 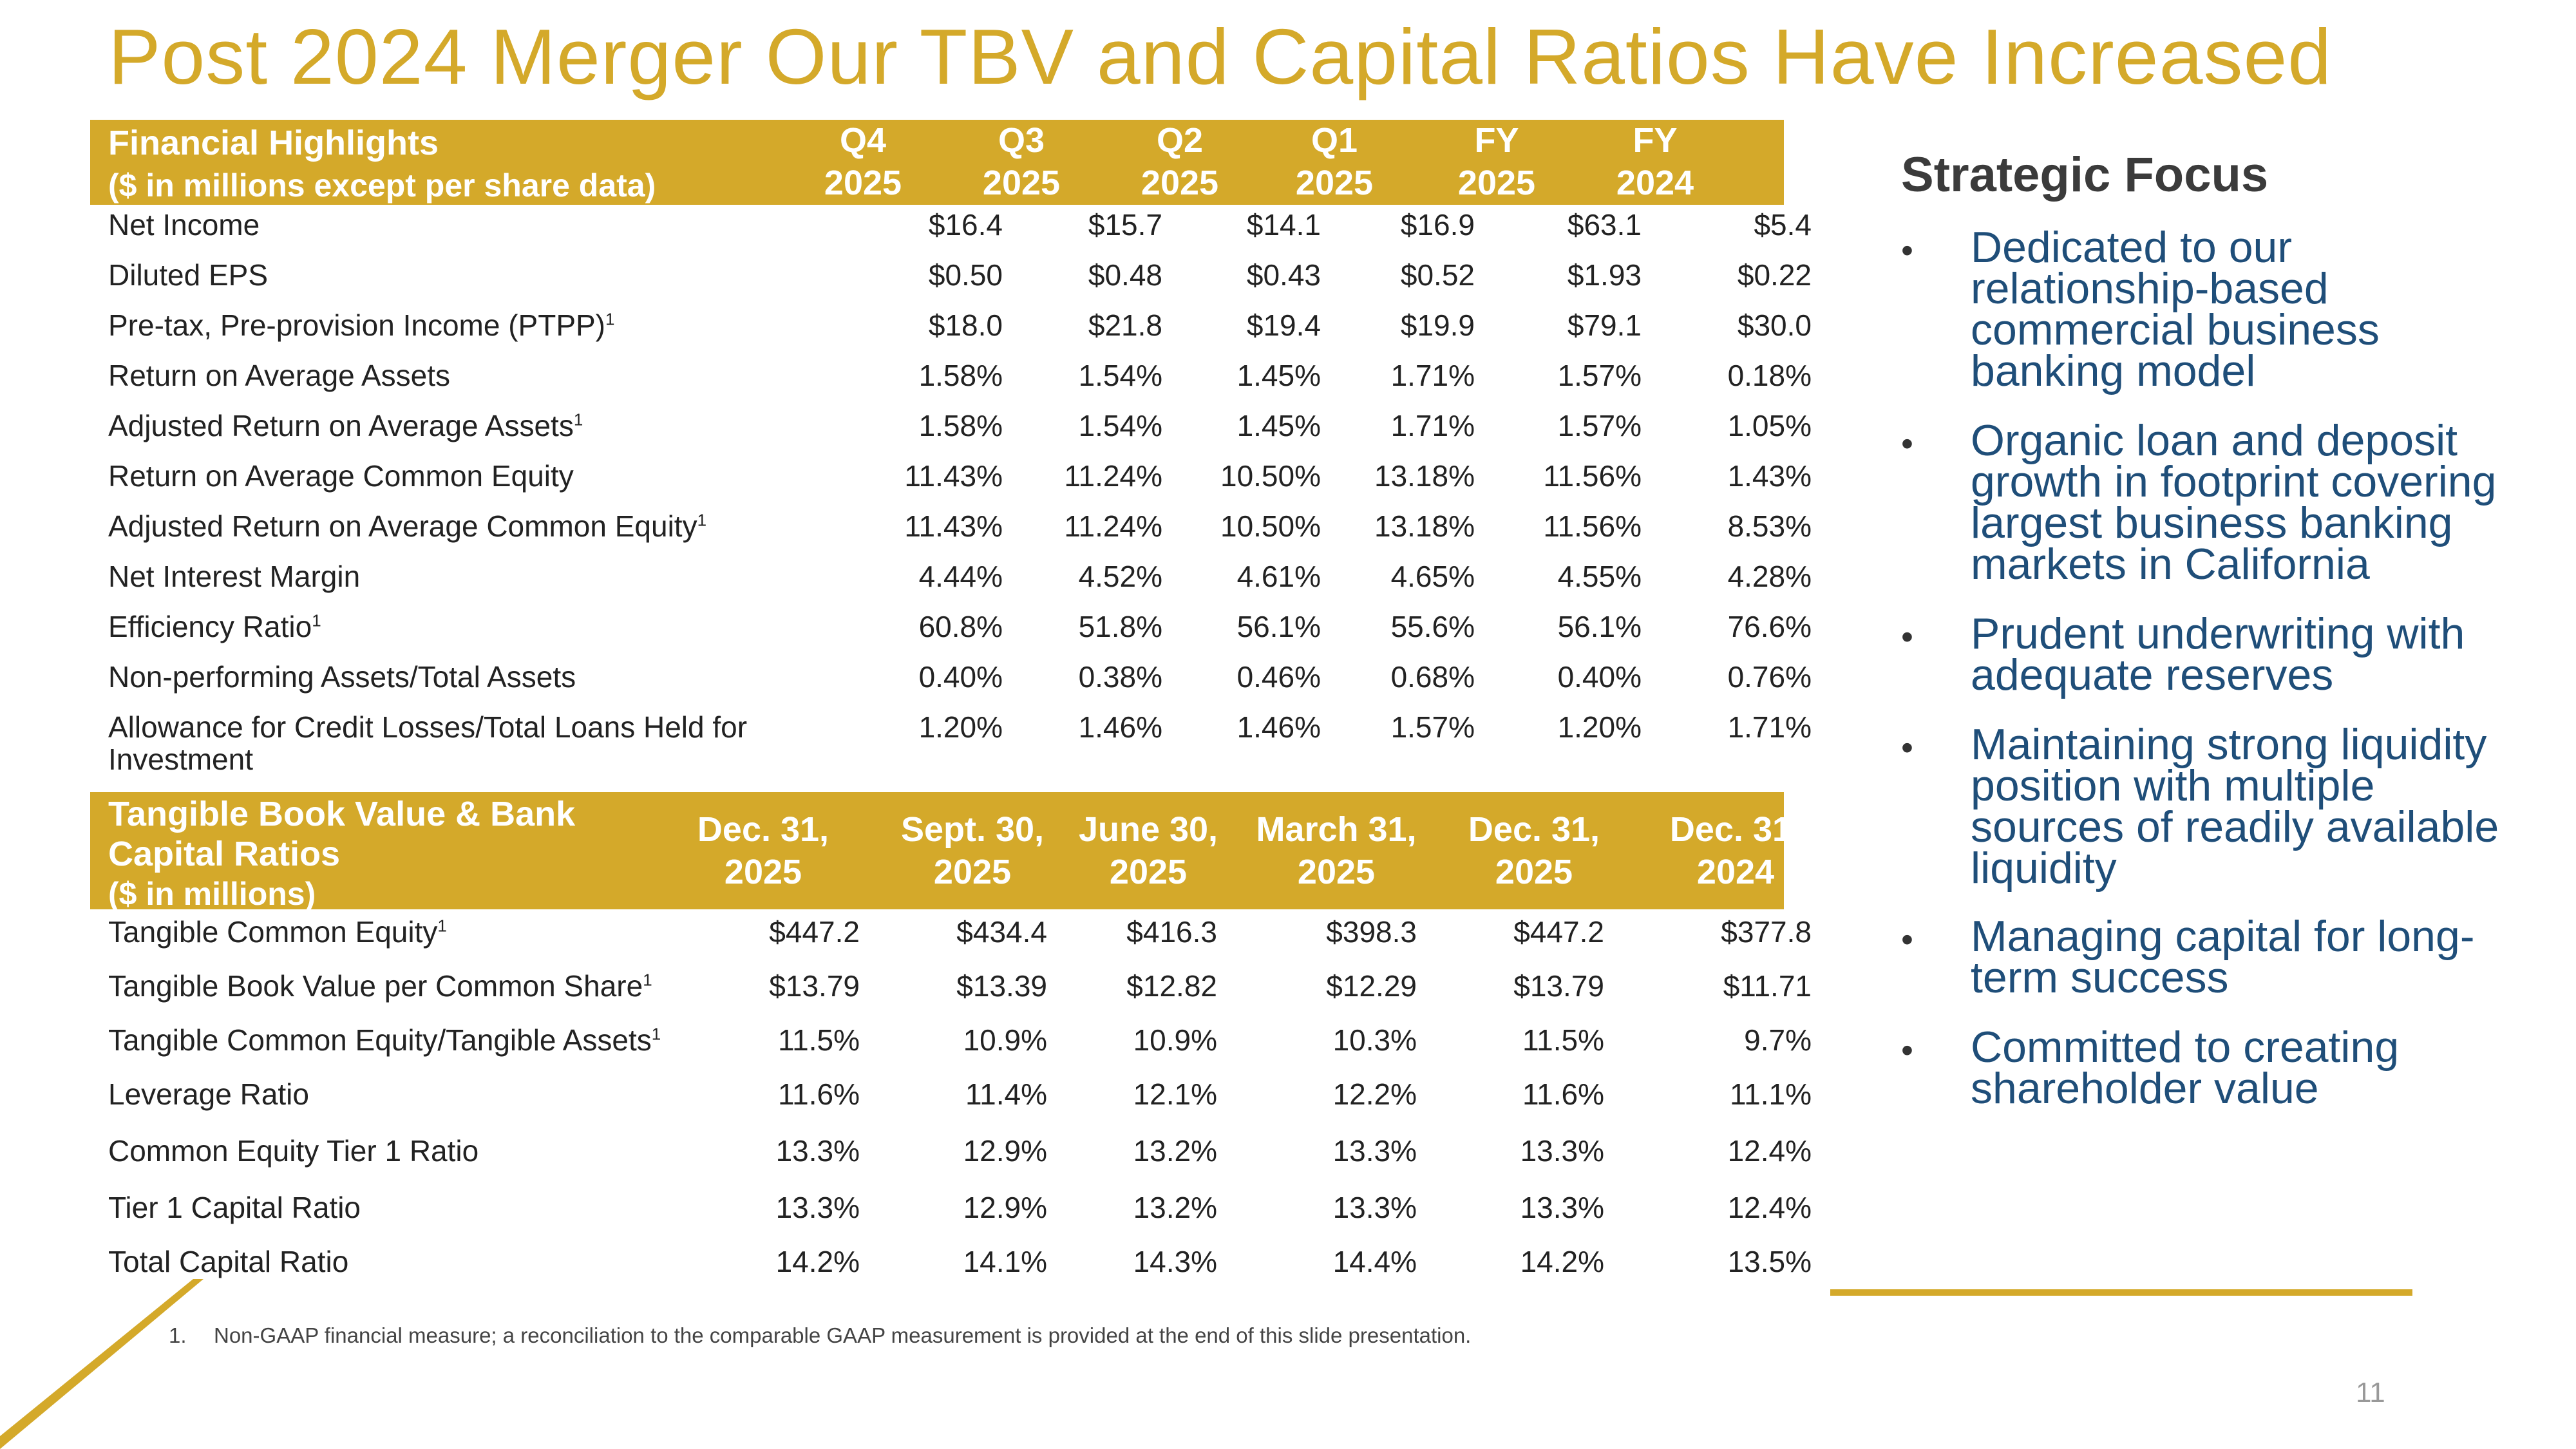 What do you see at coordinates (1432, 375) in the screenshot?
I see `fh-cell: 1.71%` at bounding box center [1432, 375].